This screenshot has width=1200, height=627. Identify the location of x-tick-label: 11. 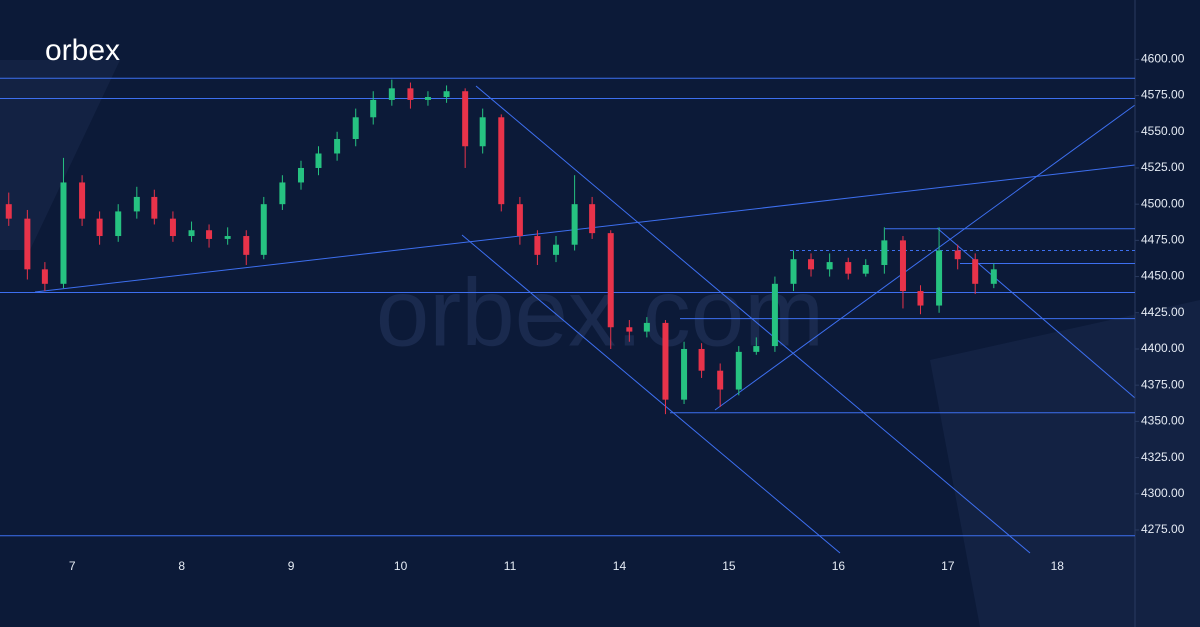
(510, 566).